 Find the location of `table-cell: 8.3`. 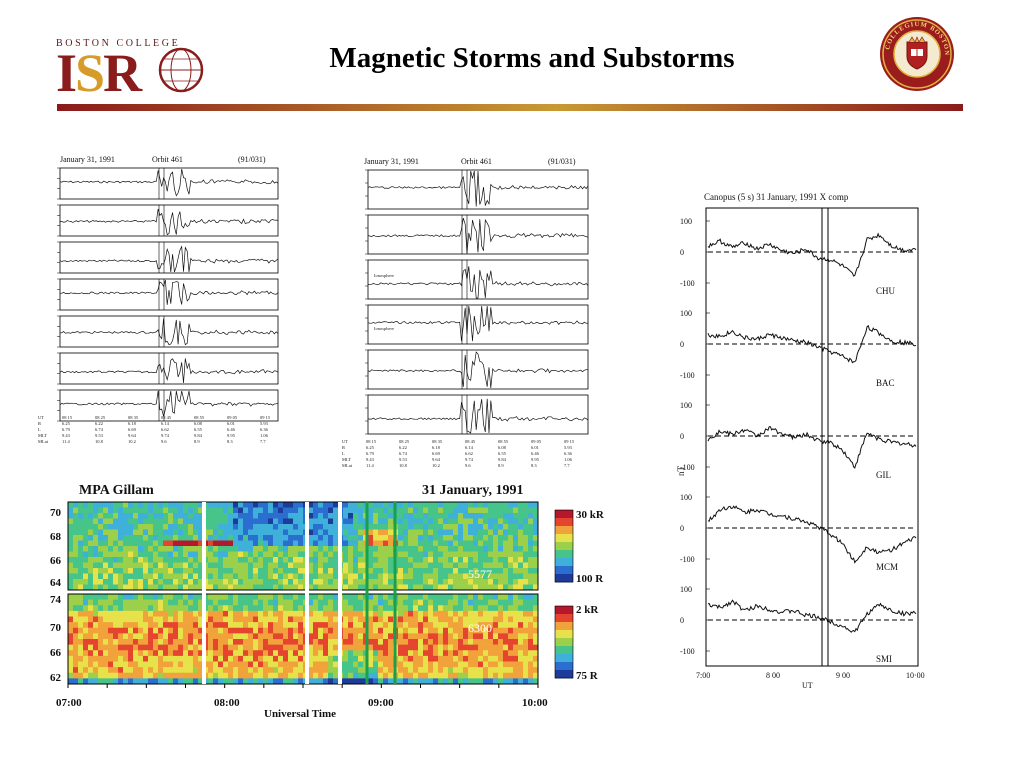

table-cell: 8.3 is located at coordinates (534, 465).